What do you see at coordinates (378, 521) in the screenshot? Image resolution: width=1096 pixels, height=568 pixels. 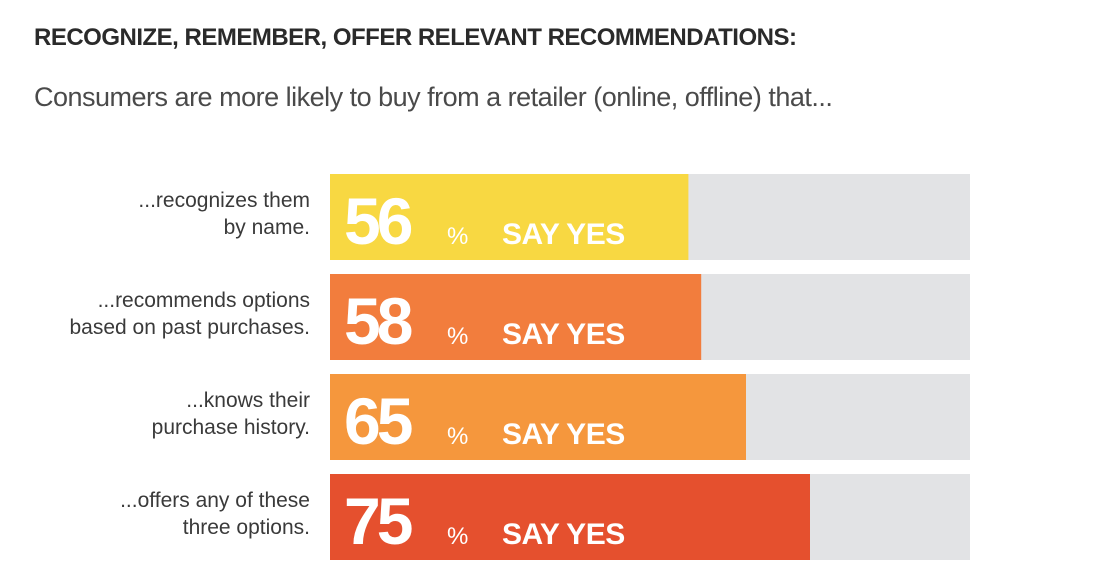 I see `value-label: 75` at bounding box center [378, 521].